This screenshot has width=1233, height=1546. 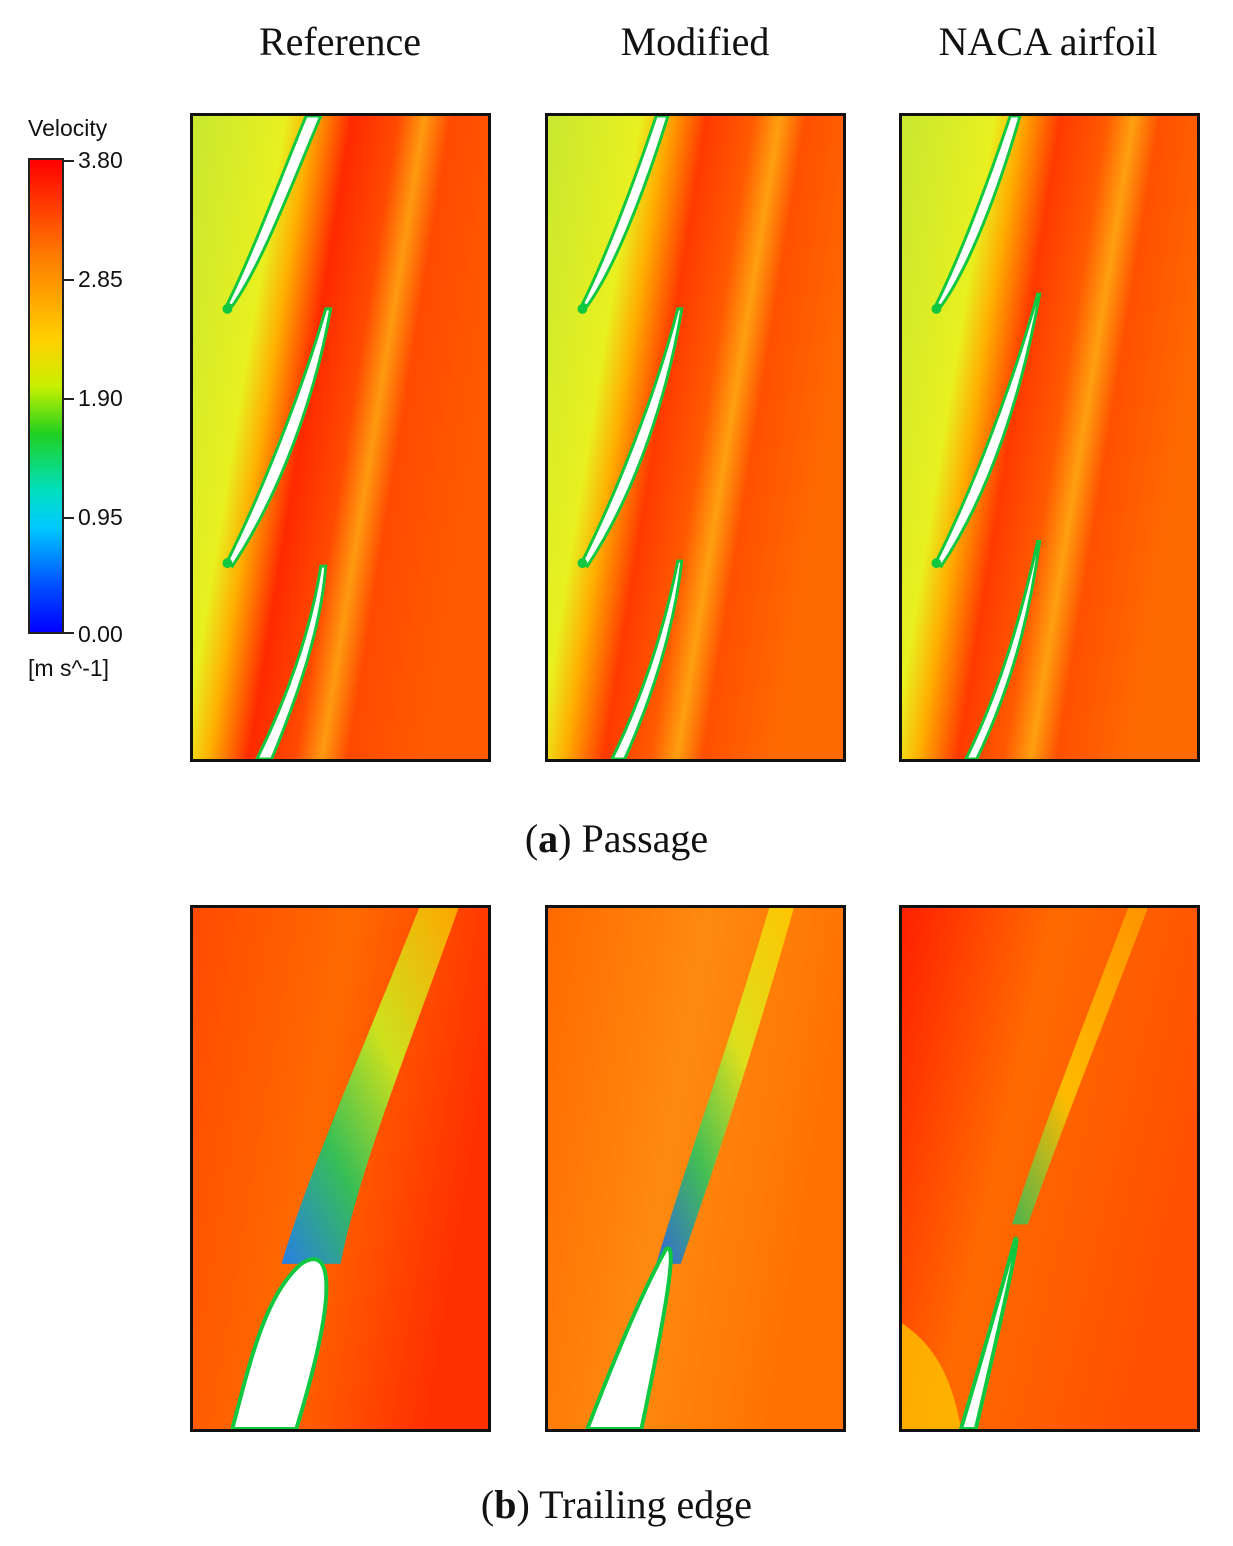 I want to click on colorbar-title: Velocity, so click(x=68, y=128).